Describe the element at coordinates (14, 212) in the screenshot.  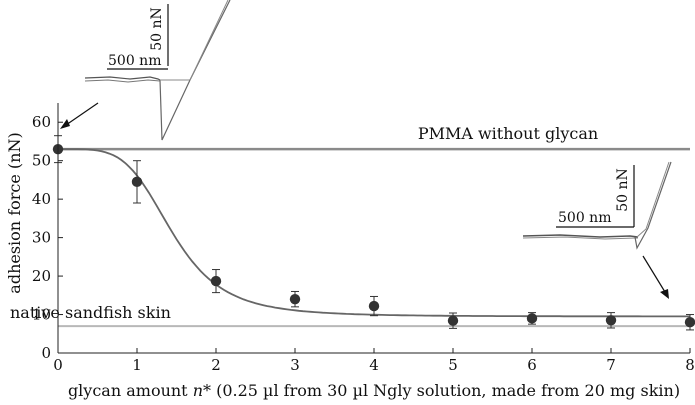
I see `y-axis-label: adhesion force (nN)` at that location.